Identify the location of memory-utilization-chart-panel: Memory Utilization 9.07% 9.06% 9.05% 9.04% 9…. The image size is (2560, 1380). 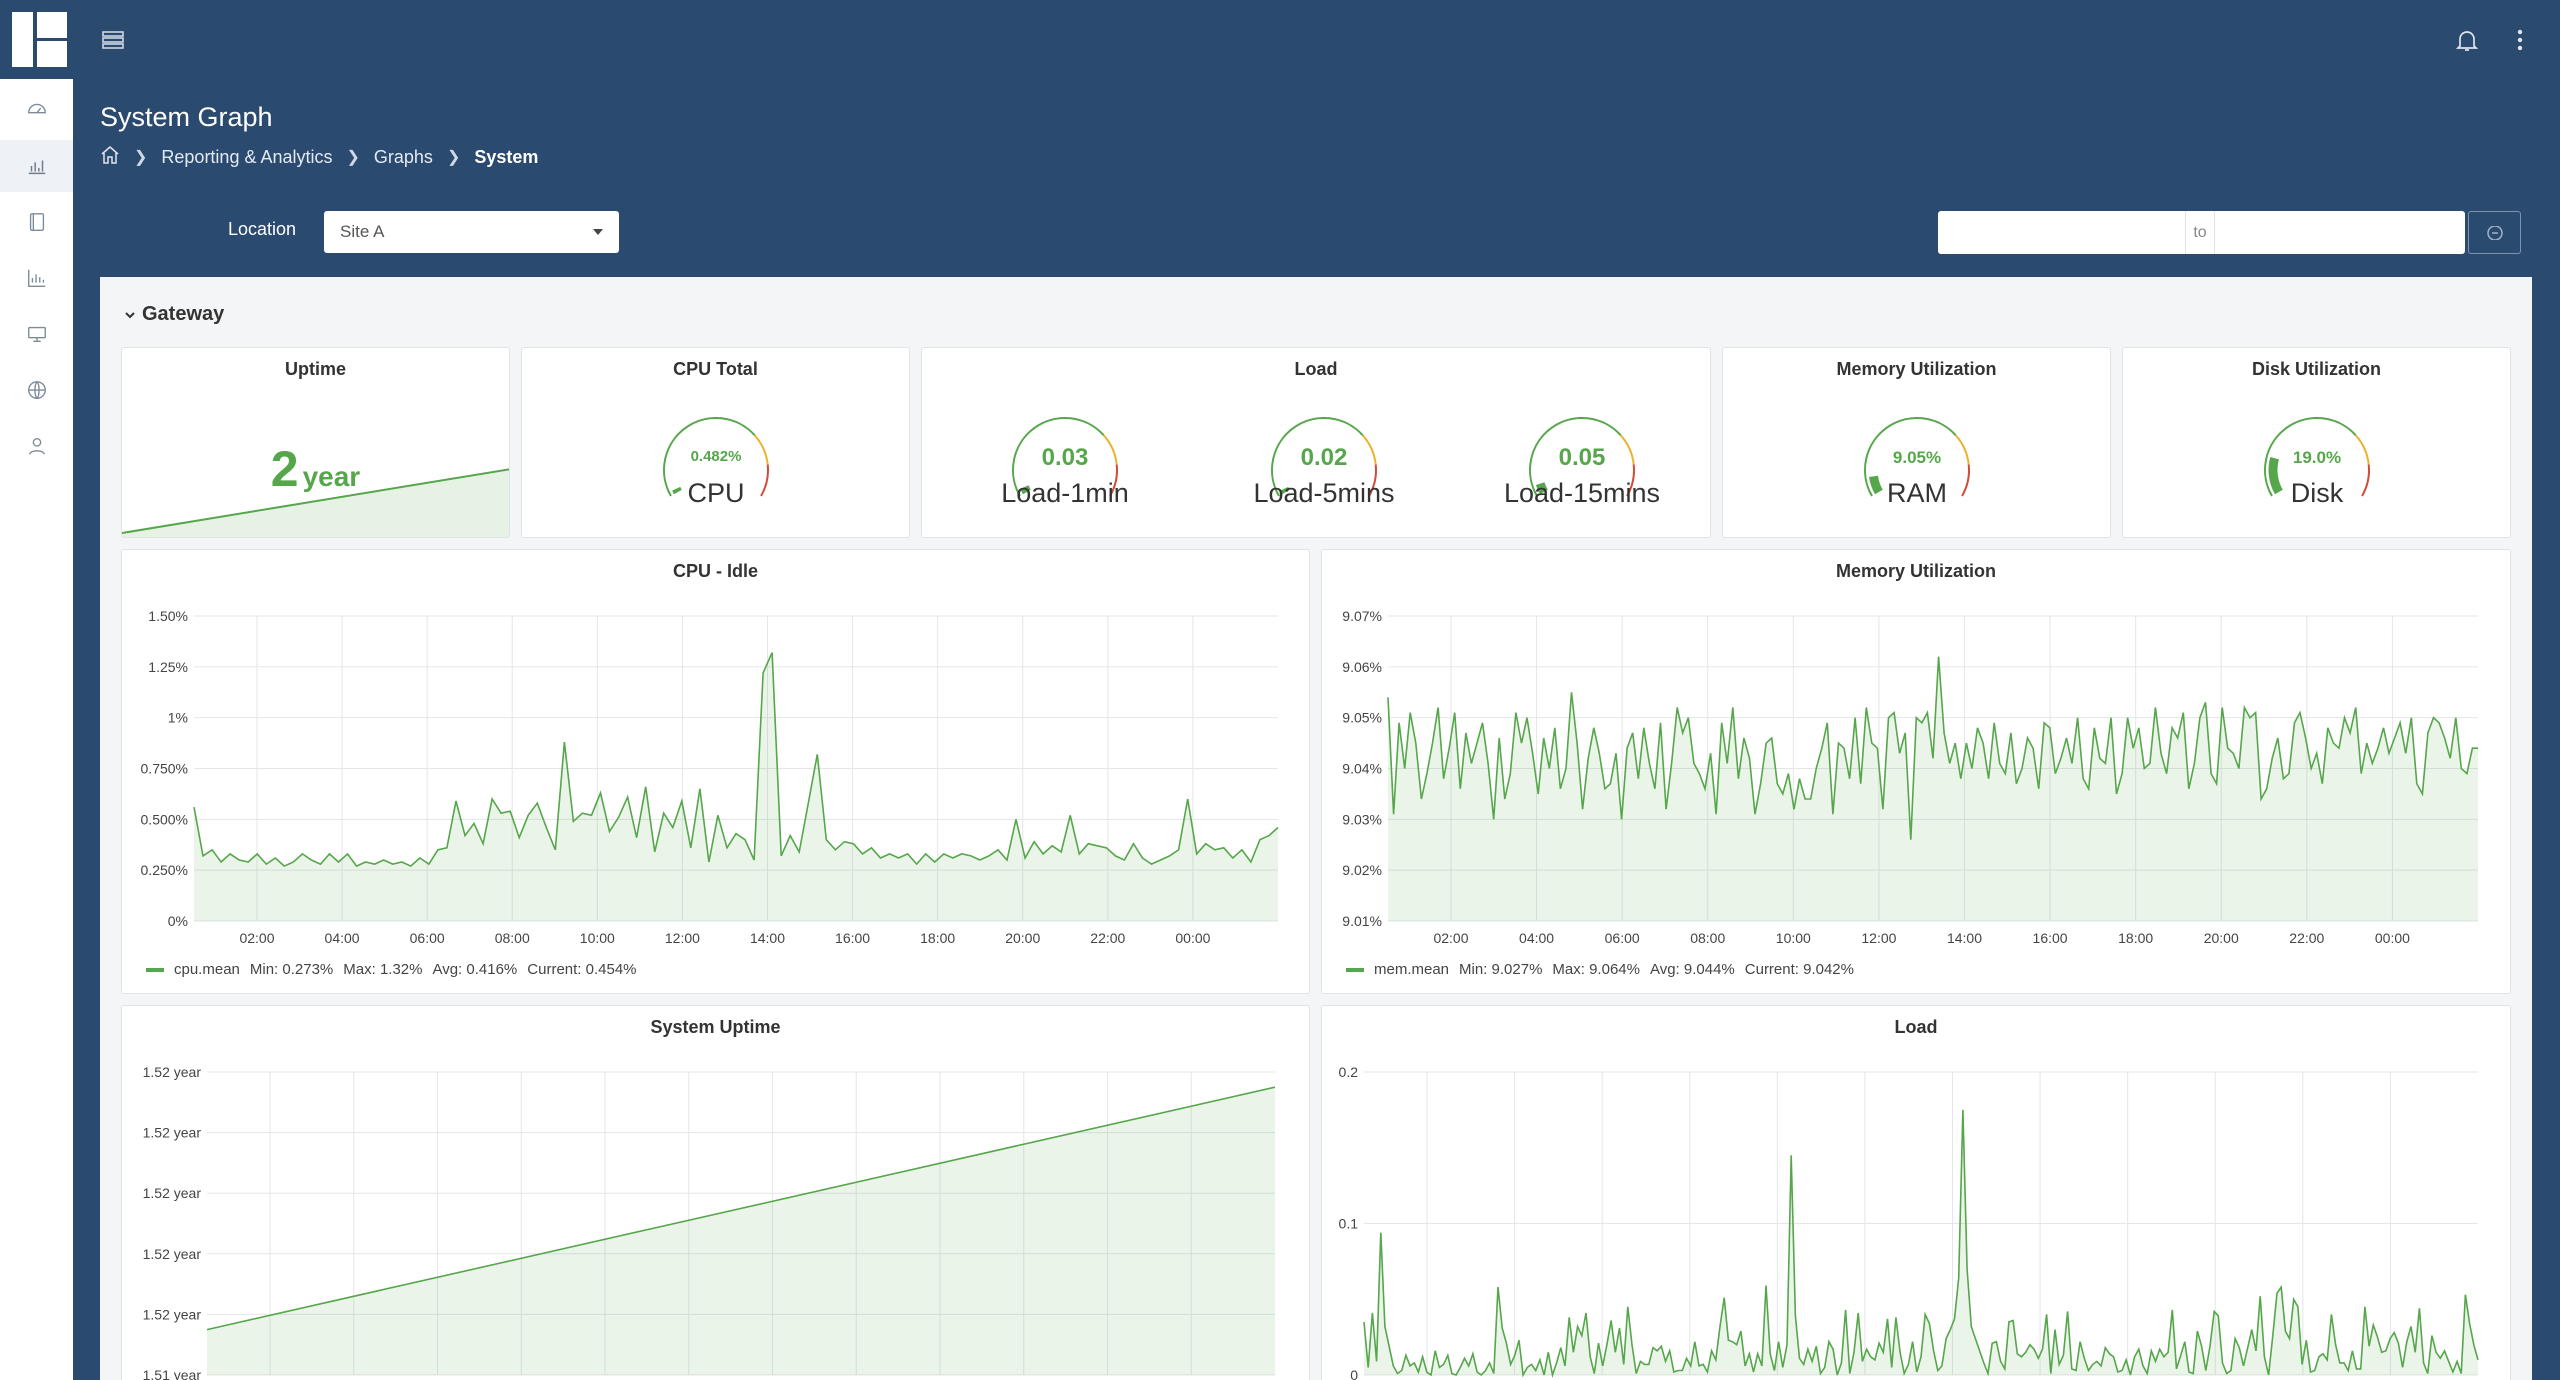
(1916, 771).